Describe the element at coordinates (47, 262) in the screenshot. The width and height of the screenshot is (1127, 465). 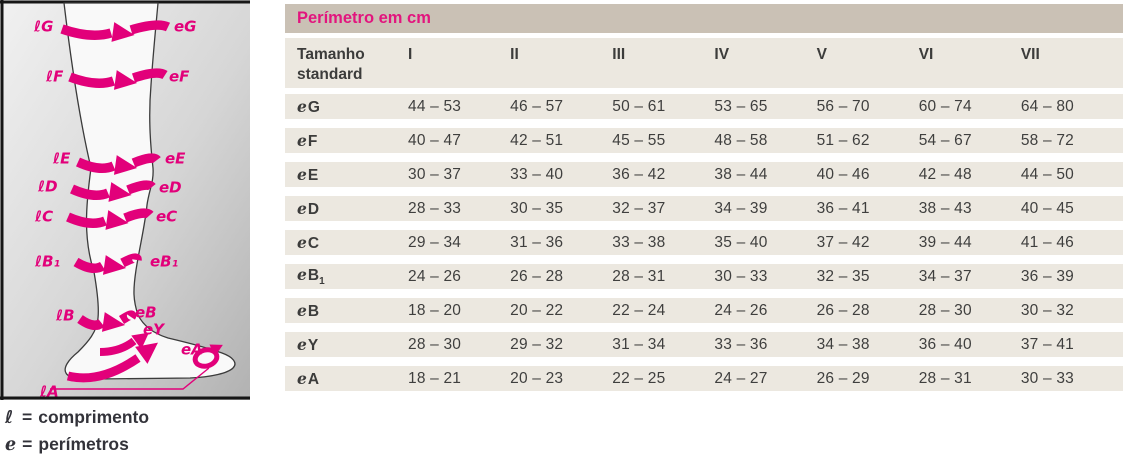
I see `length-label-B₁: ℓB₁` at that location.